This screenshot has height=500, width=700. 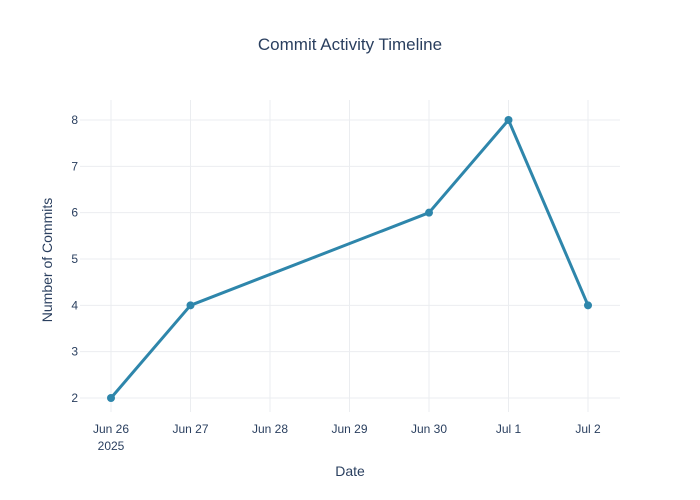 I want to click on y-axis-label: Number of Commits, so click(x=47, y=260).